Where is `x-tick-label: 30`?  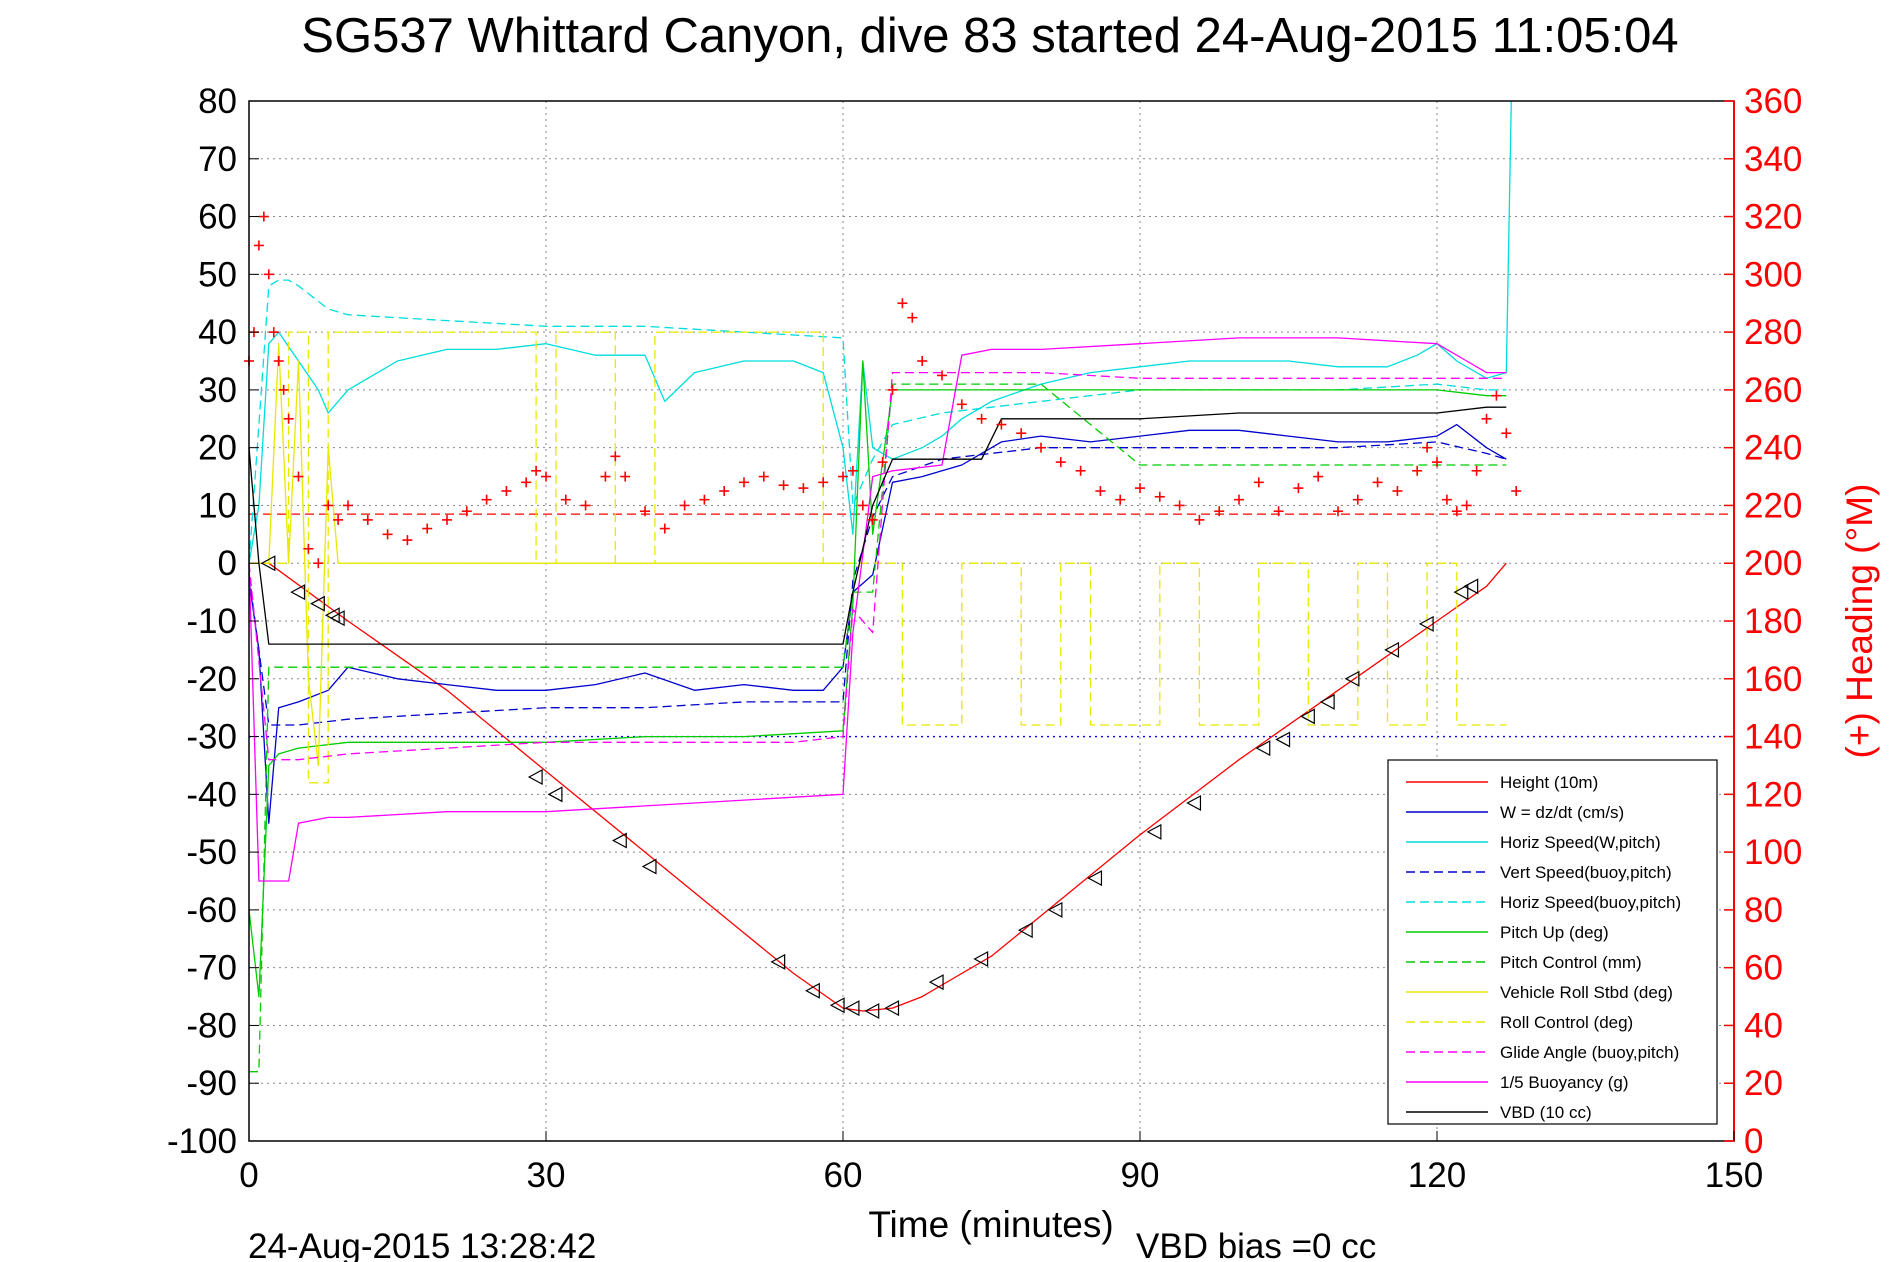
x-tick-label: 30 is located at coordinates (546, 1175).